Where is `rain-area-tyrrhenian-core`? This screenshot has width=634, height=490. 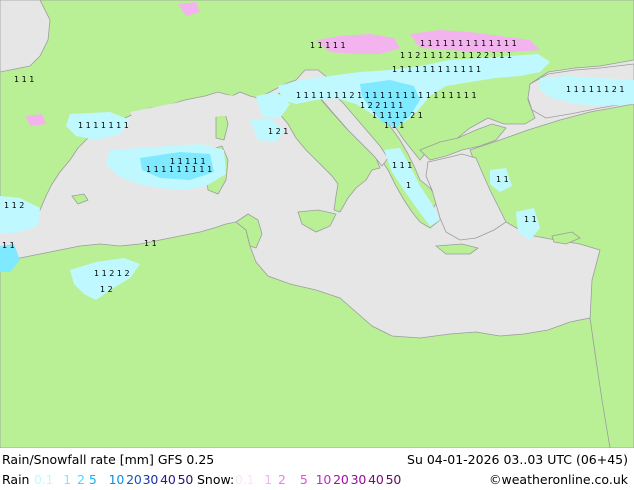 rain-area-tyrrhenian-core is located at coordinates (177, 166).